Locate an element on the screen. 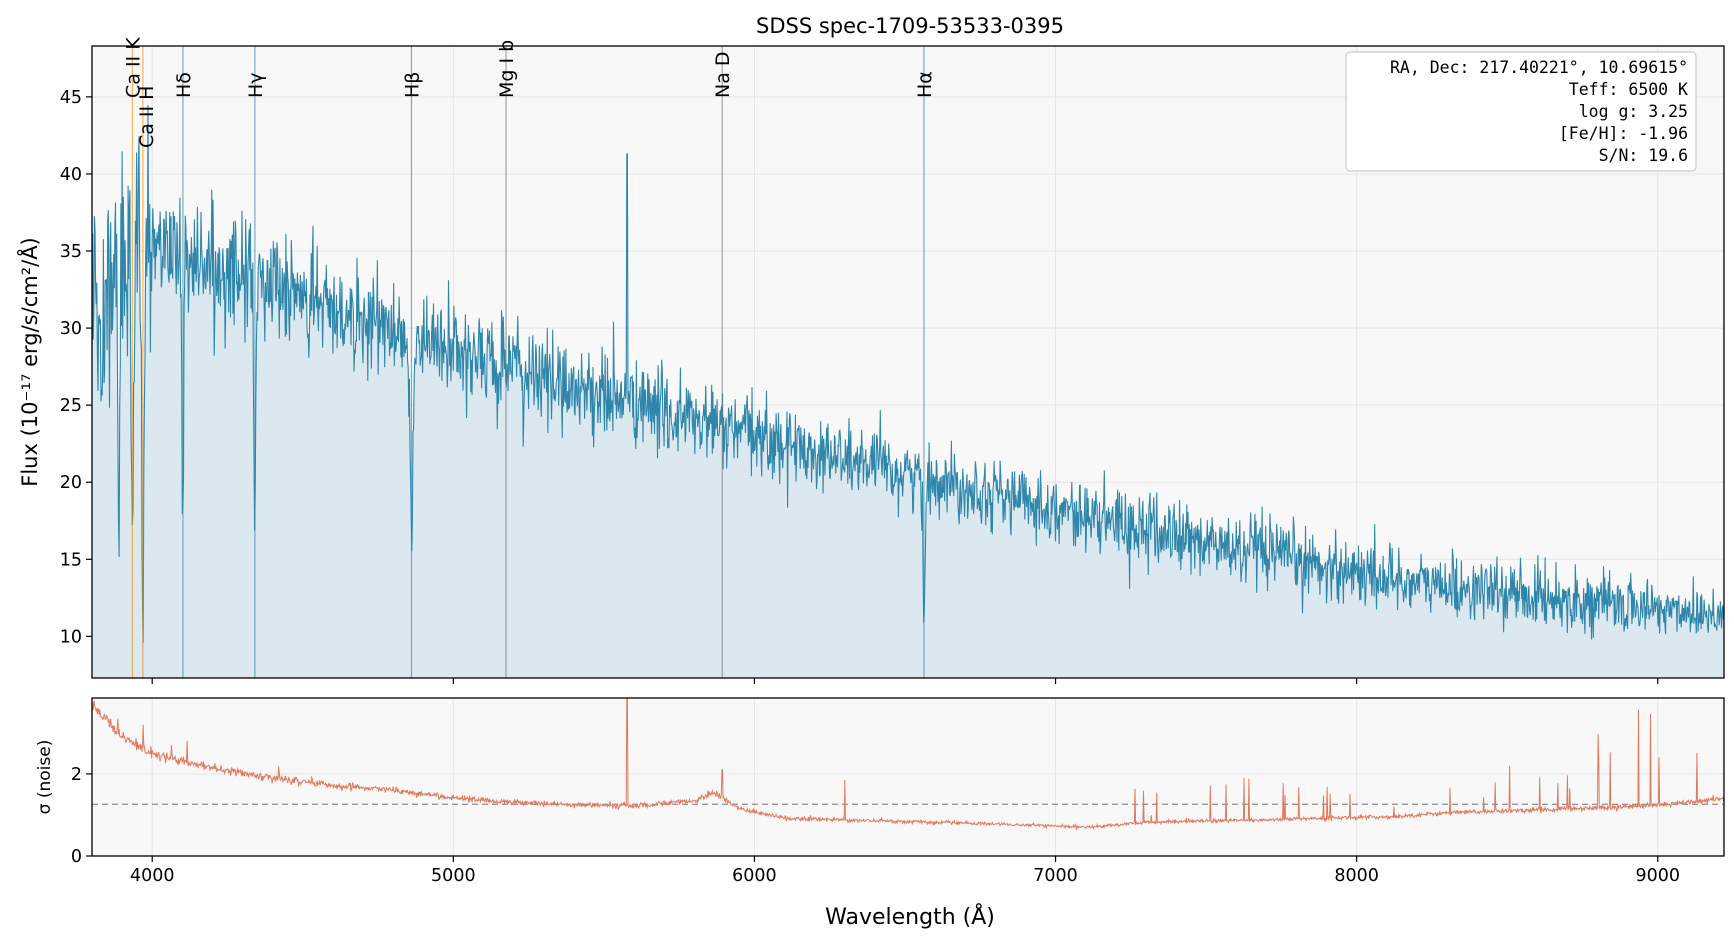 This screenshot has width=1734, height=940. flux-x-axis-ticks is located at coordinates (905, 681).